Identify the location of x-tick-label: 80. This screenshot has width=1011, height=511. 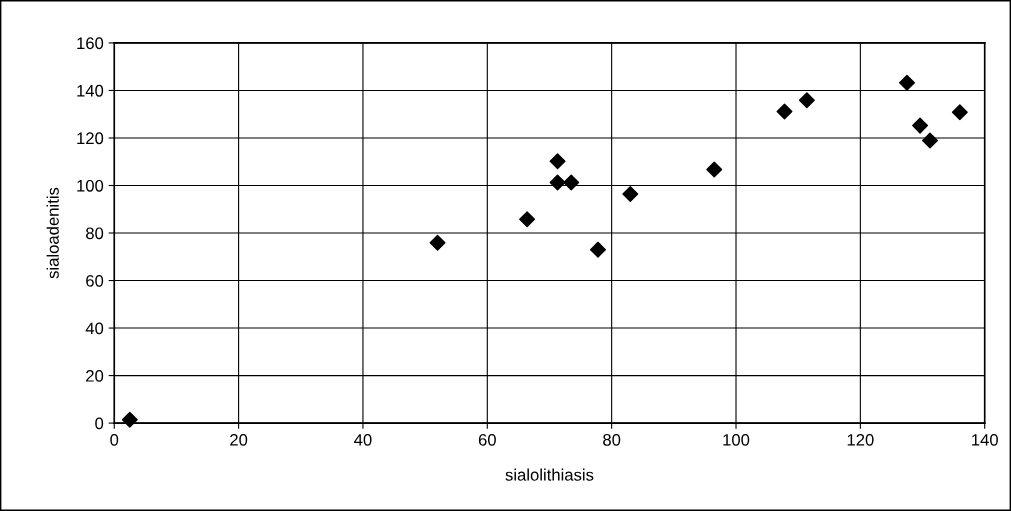
(612, 439).